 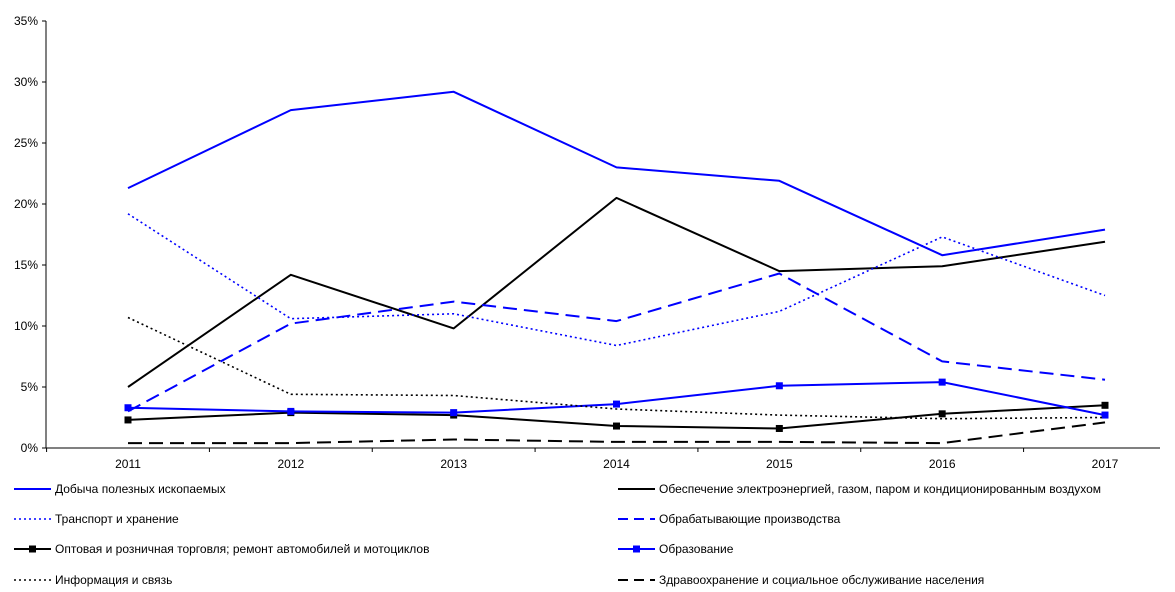 What do you see at coordinates (779, 464) in the screenshot?
I see `x-tick-label: 2015` at bounding box center [779, 464].